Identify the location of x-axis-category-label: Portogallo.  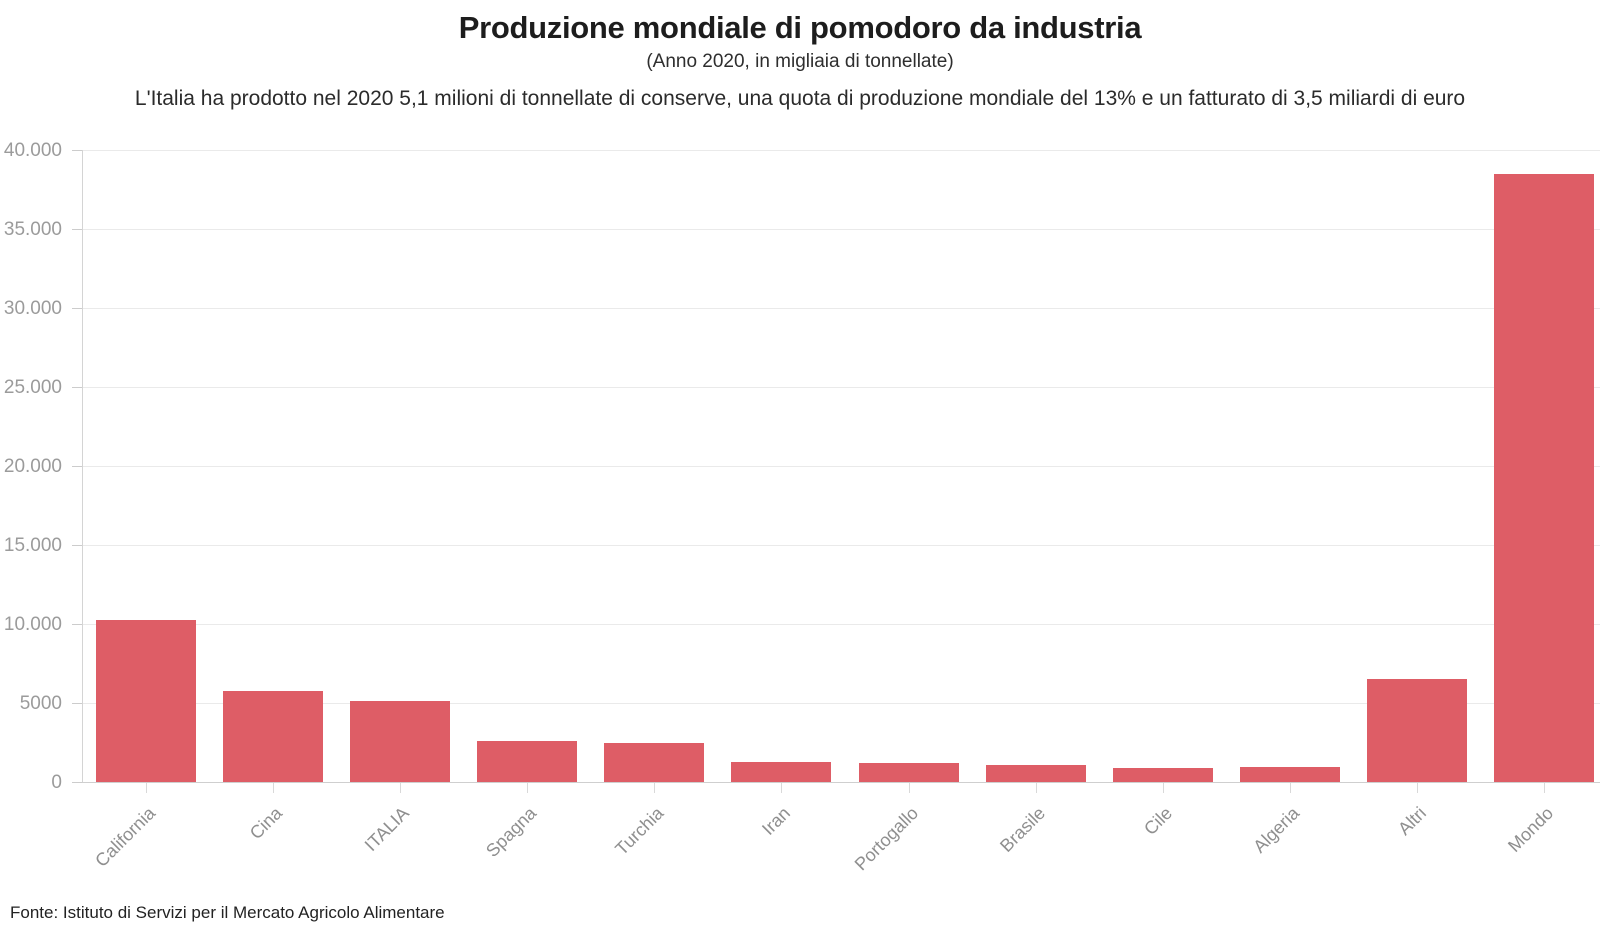
(886, 838).